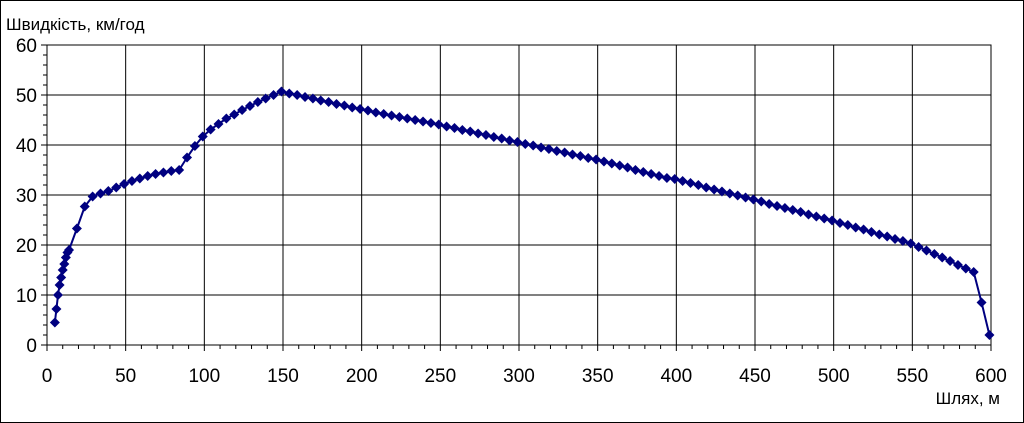 This screenshot has height=423, width=1024. Describe the element at coordinates (755, 376) in the screenshot. I see `x-tick-label: 450` at that location.